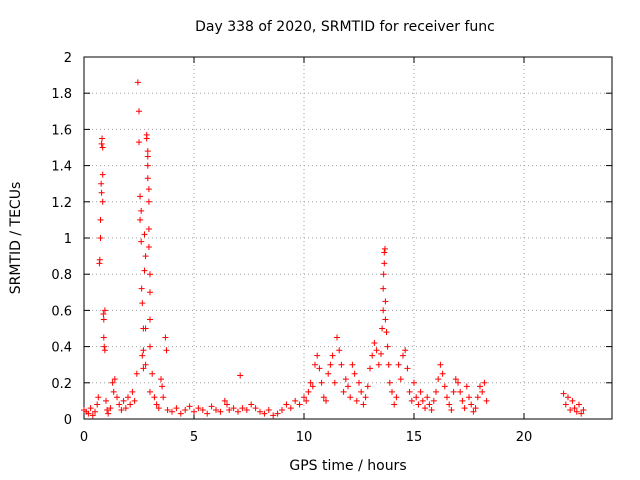 This screenshot has height=480, width=640. What do you see at coordinates (414, 437) in the screenshot?
I see `x-tick-label: 15` at bounding box center [414, 437].